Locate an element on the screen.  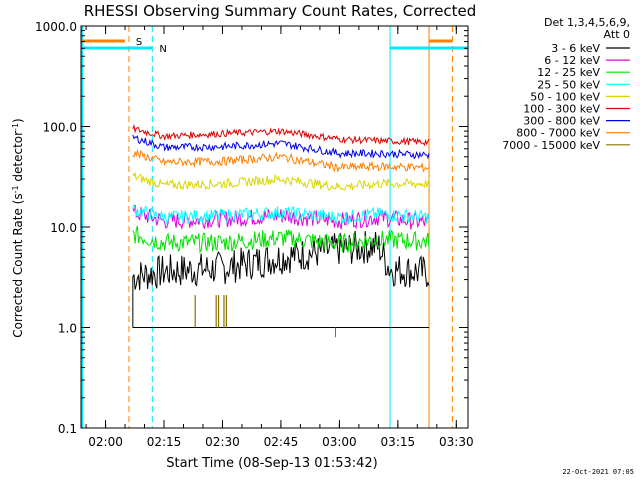
marker-label: N is located at coordinates (162, 49).